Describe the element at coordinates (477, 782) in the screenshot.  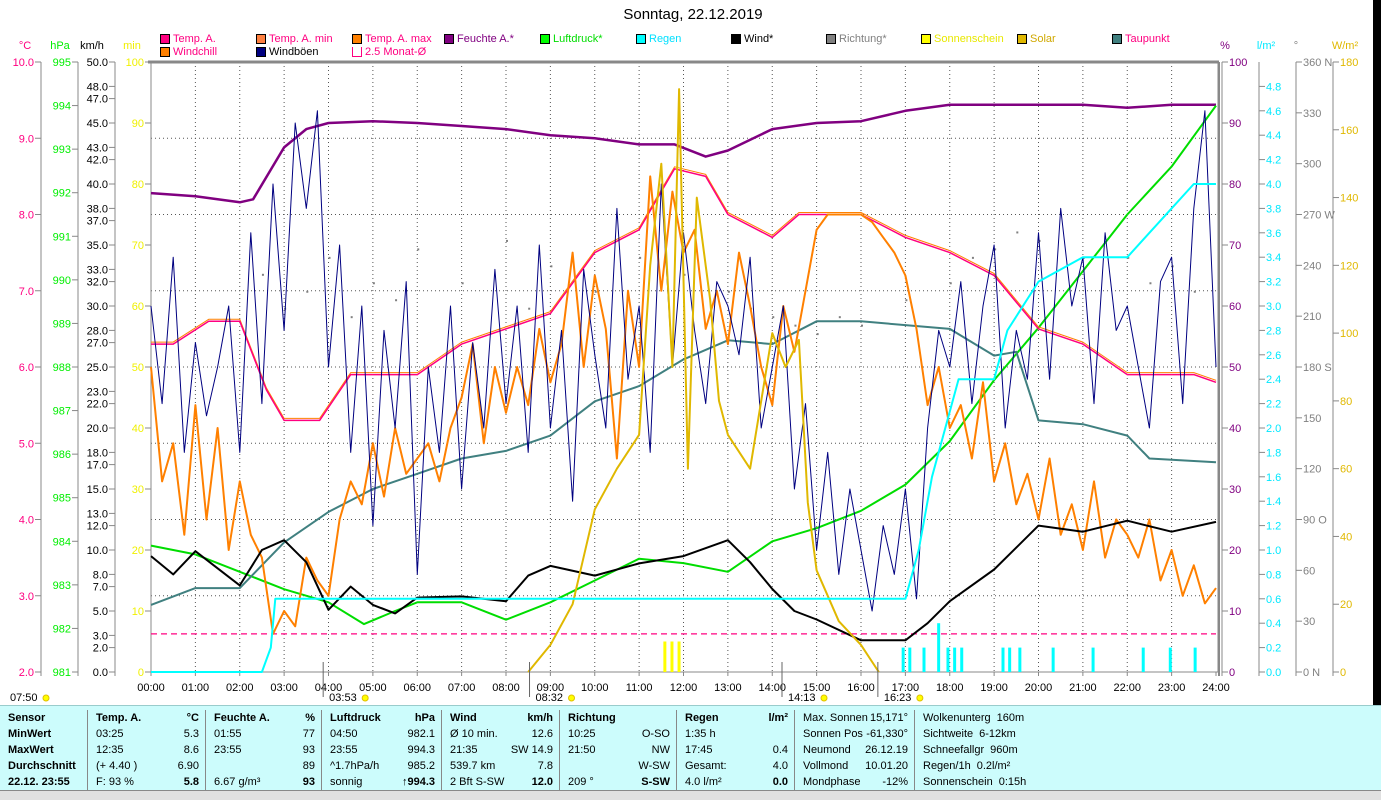
I see `cell-label: 2 Bft S-SW` at that location.